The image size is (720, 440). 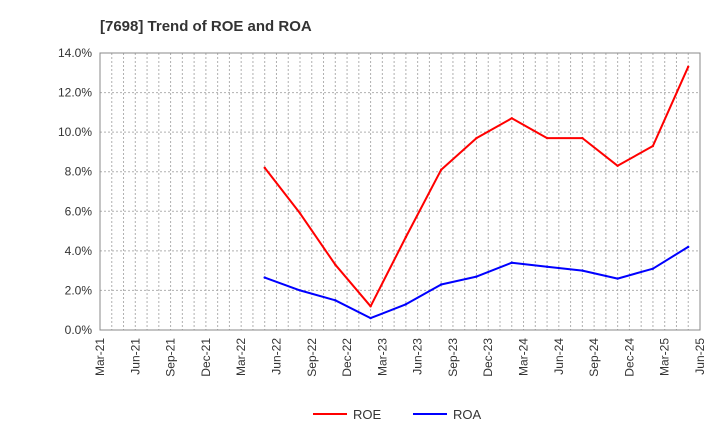 I want to click on x-tick-label: Dec-24, so click(x=629, y=357).